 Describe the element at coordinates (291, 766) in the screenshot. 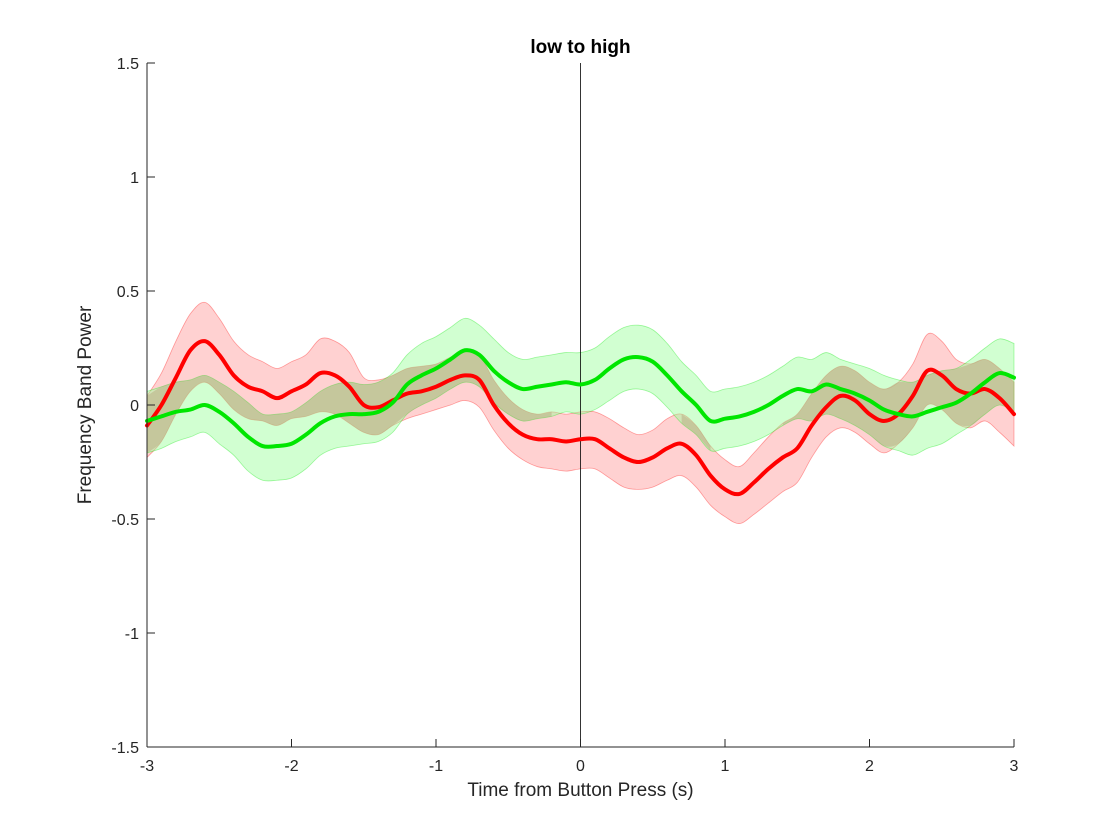

I see `x-tick-label: -2` at that location.